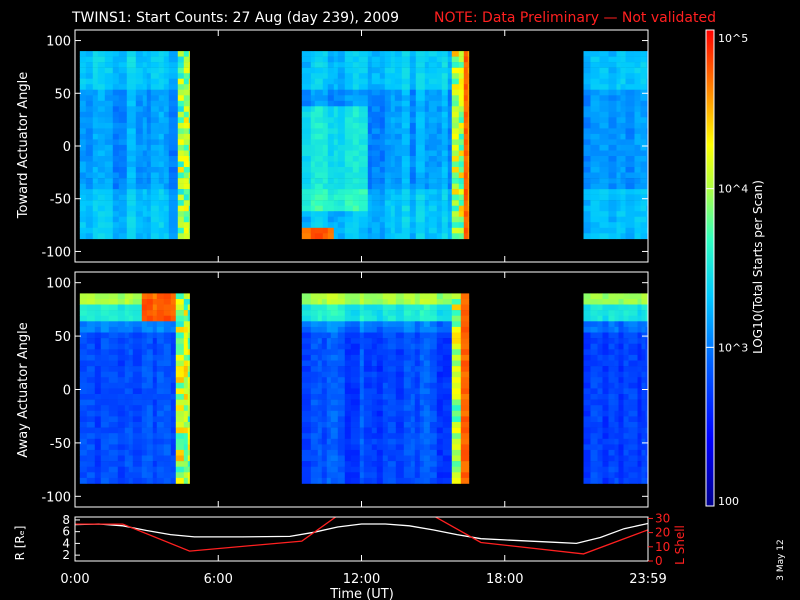  Describe the element at coordinates (710, 268) in the screenshot. I see `colorbar-gradient` at that location.